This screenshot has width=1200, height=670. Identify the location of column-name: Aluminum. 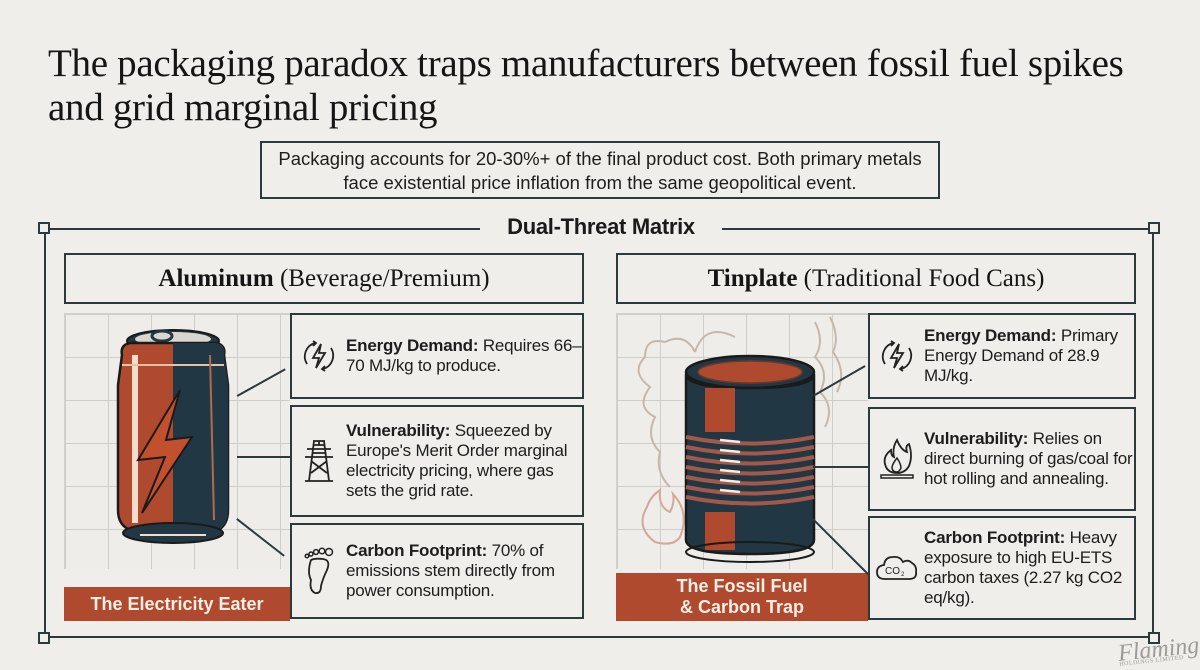
(216, 278).